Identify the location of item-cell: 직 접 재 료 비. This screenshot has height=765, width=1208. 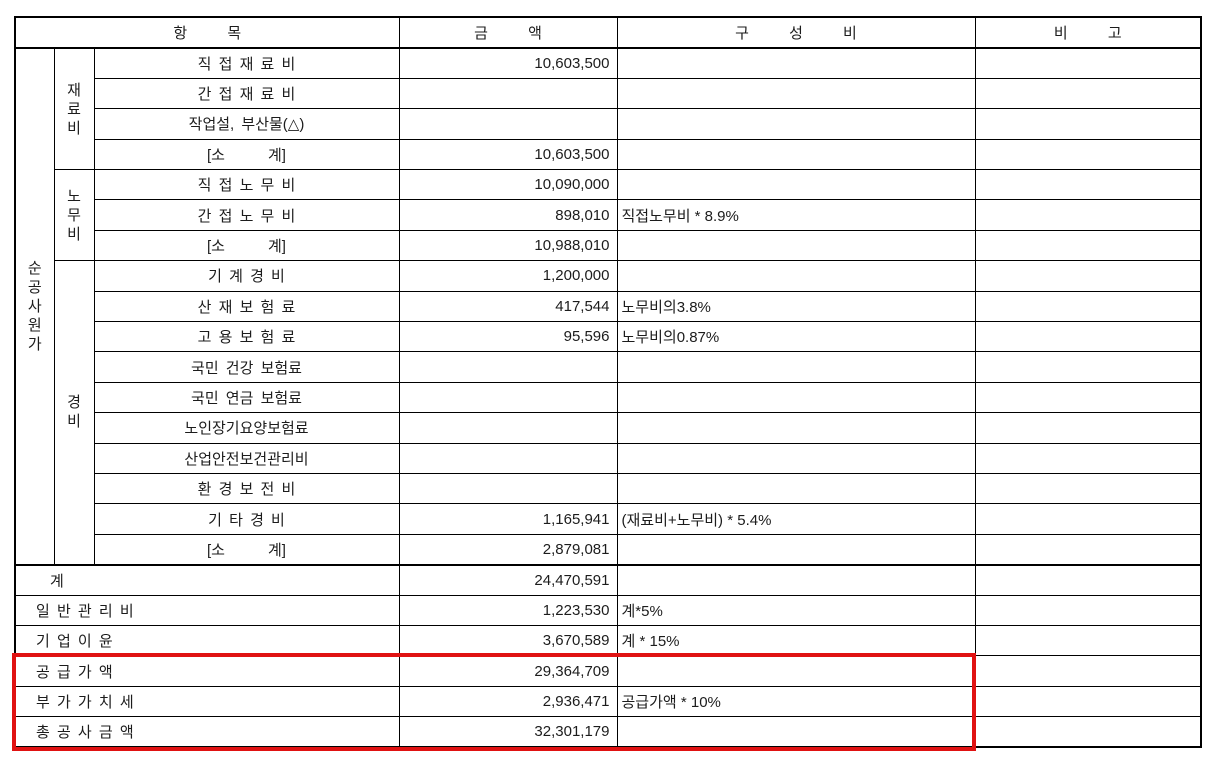
(246, 63).